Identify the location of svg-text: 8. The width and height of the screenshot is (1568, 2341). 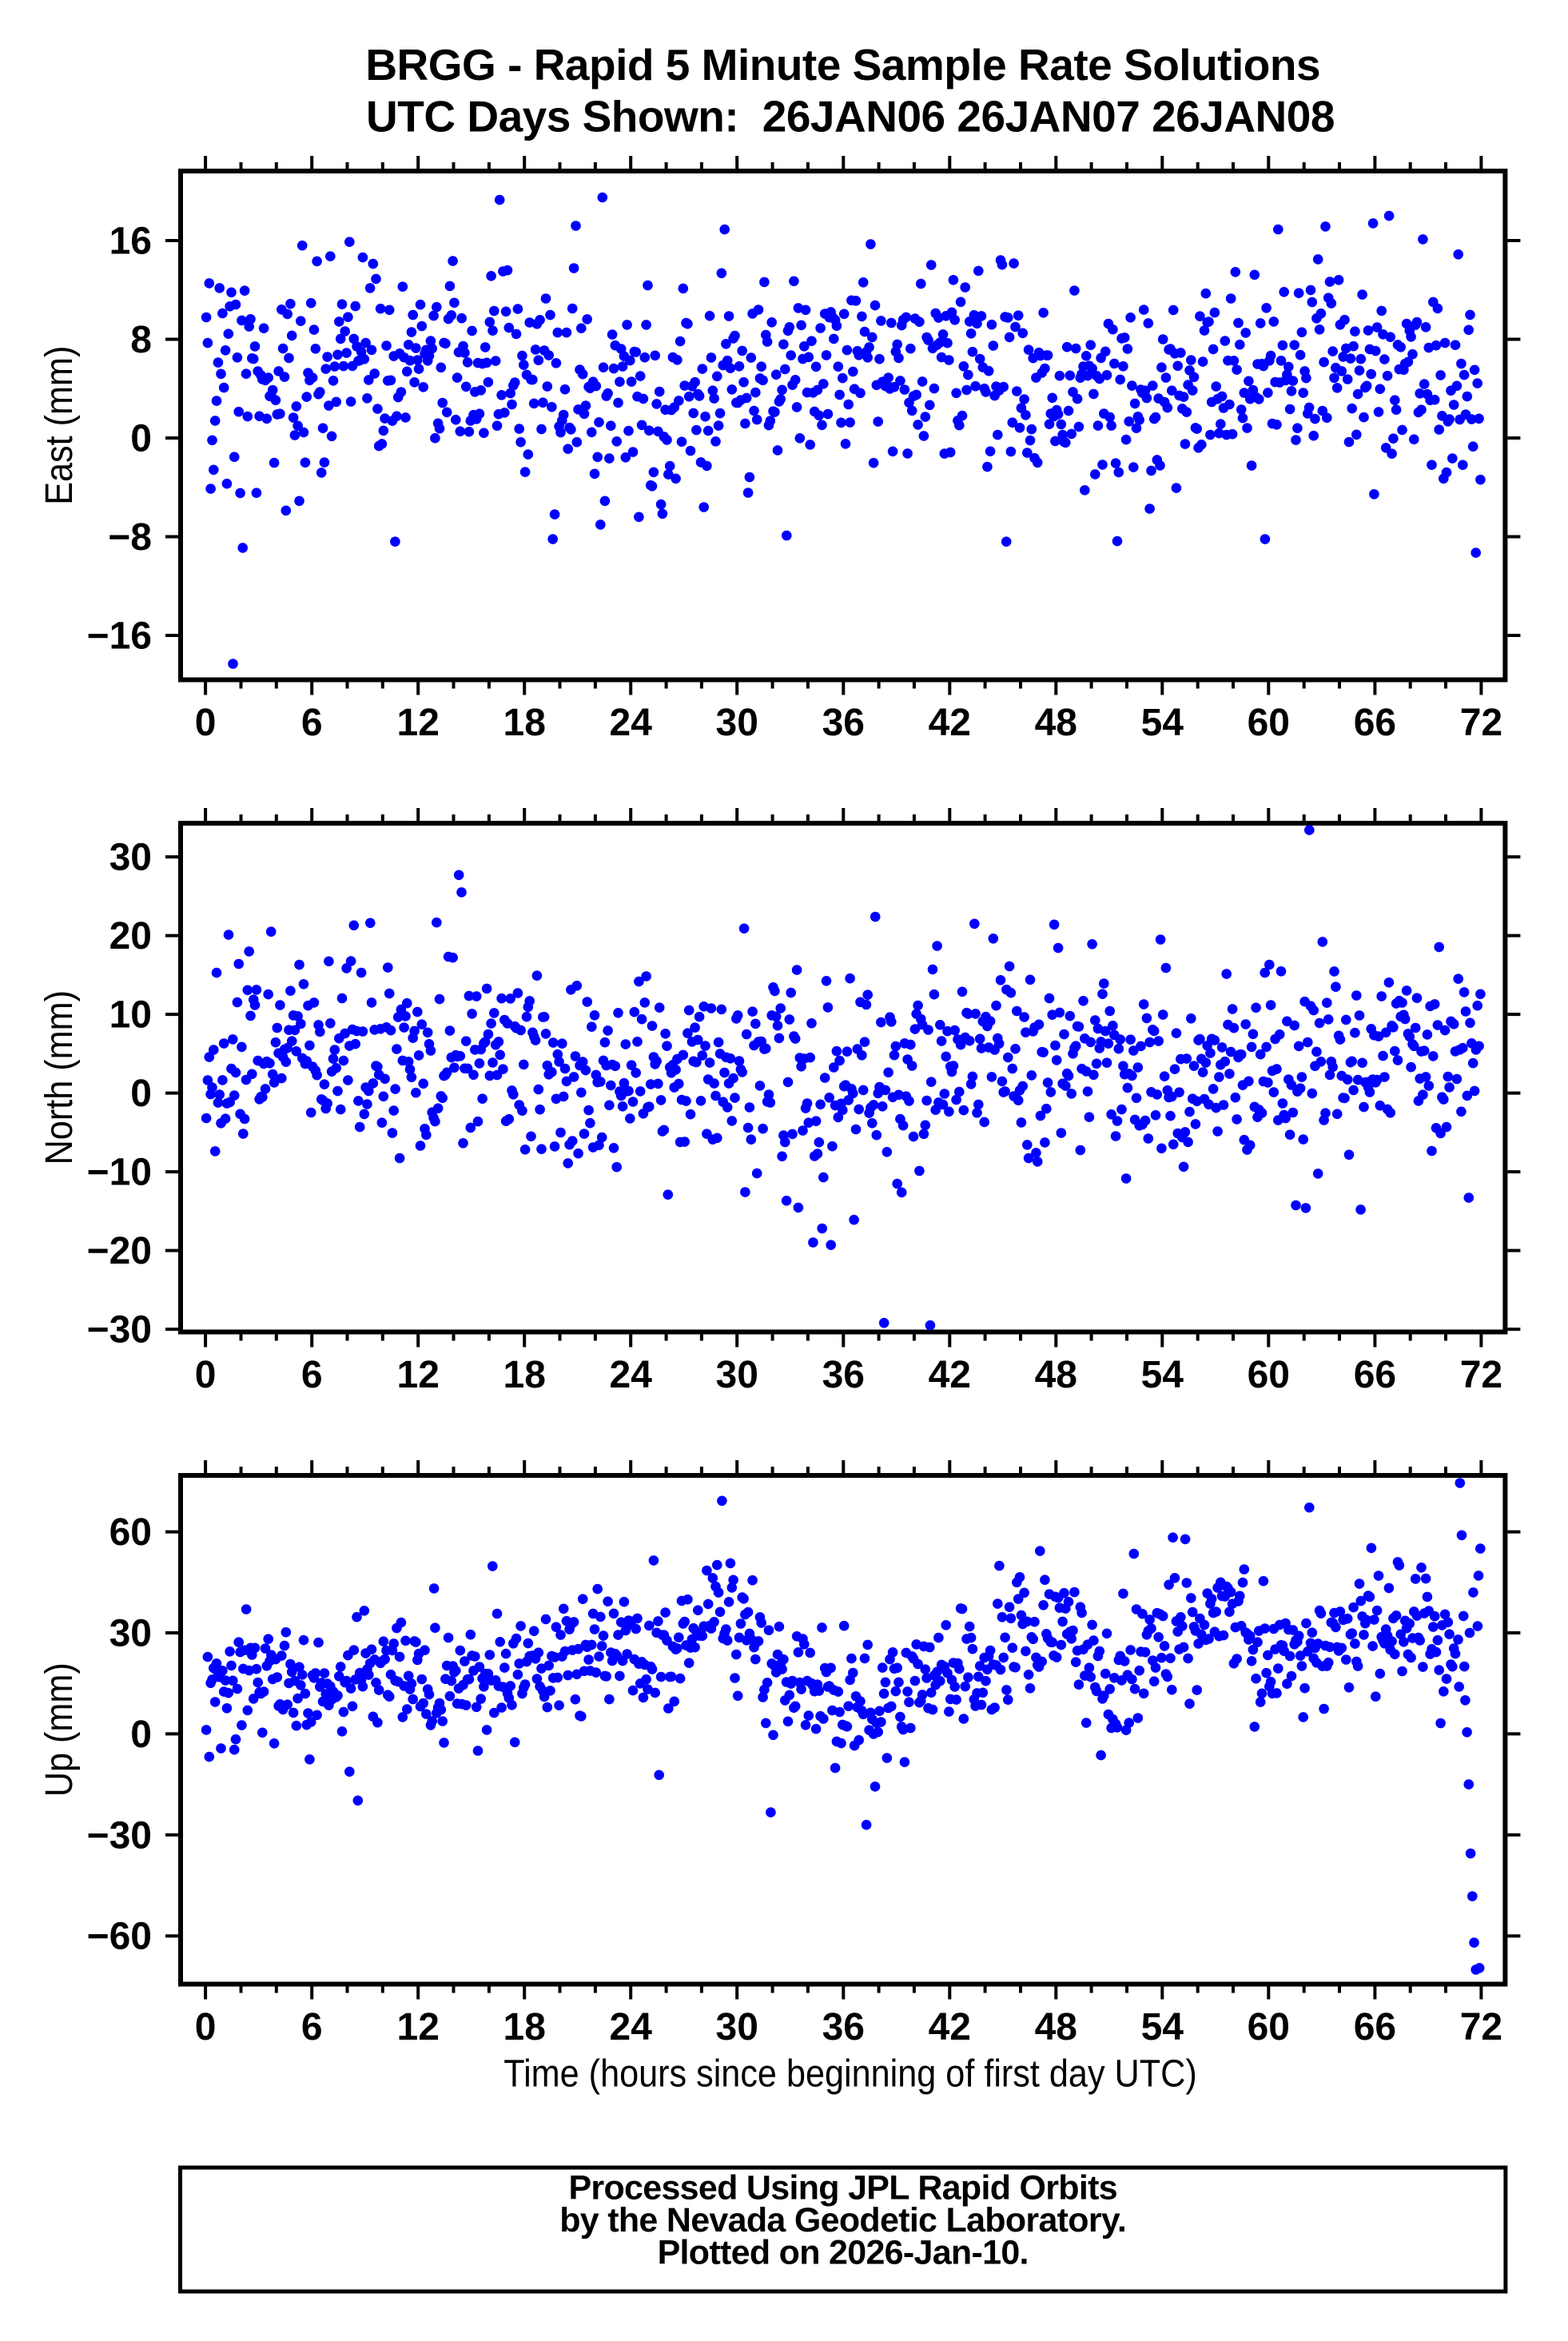
(141, 340).